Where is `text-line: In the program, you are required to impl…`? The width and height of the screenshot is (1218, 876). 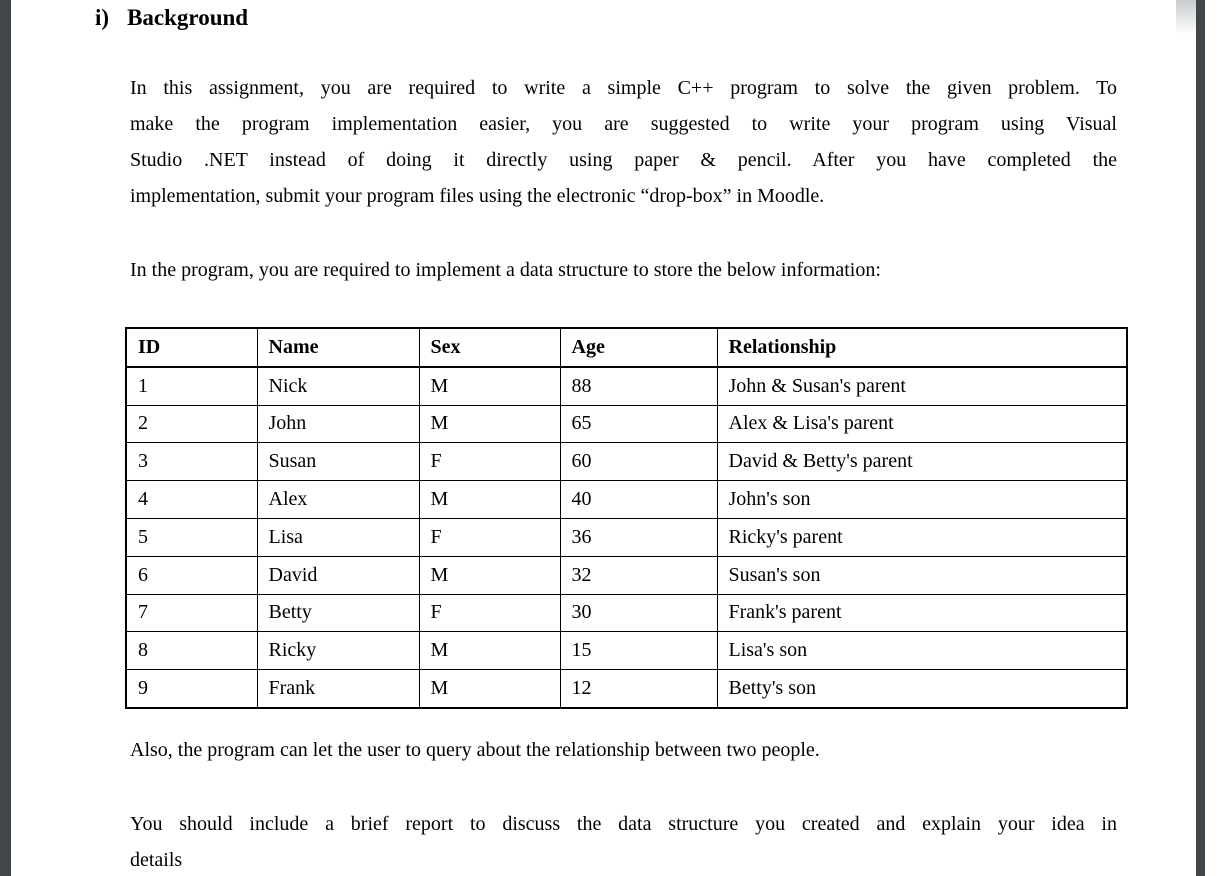
text-line: In the program, you are required to impl… is located at coordinates (505, 270).